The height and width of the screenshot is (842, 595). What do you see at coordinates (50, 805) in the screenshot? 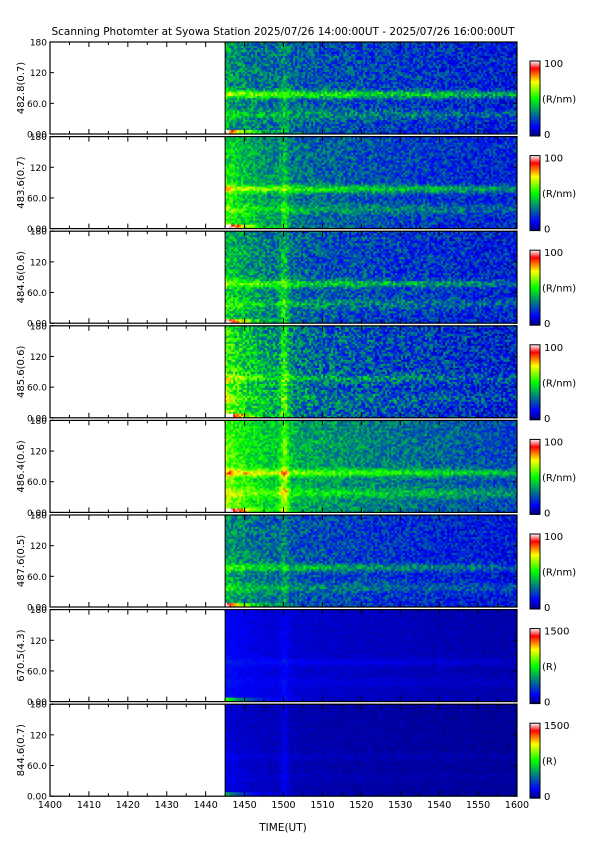
I see `x-tick-label: 1400` at bounding box center [50, 805].